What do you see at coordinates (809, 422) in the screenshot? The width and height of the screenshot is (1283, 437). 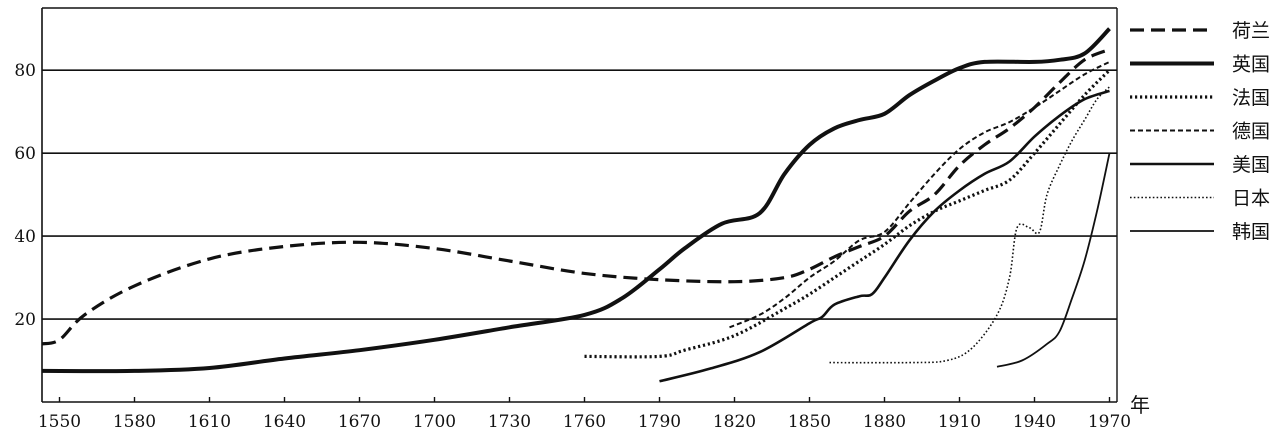 I see `x-tick-label: 1850` at bounding box center [809, 422].